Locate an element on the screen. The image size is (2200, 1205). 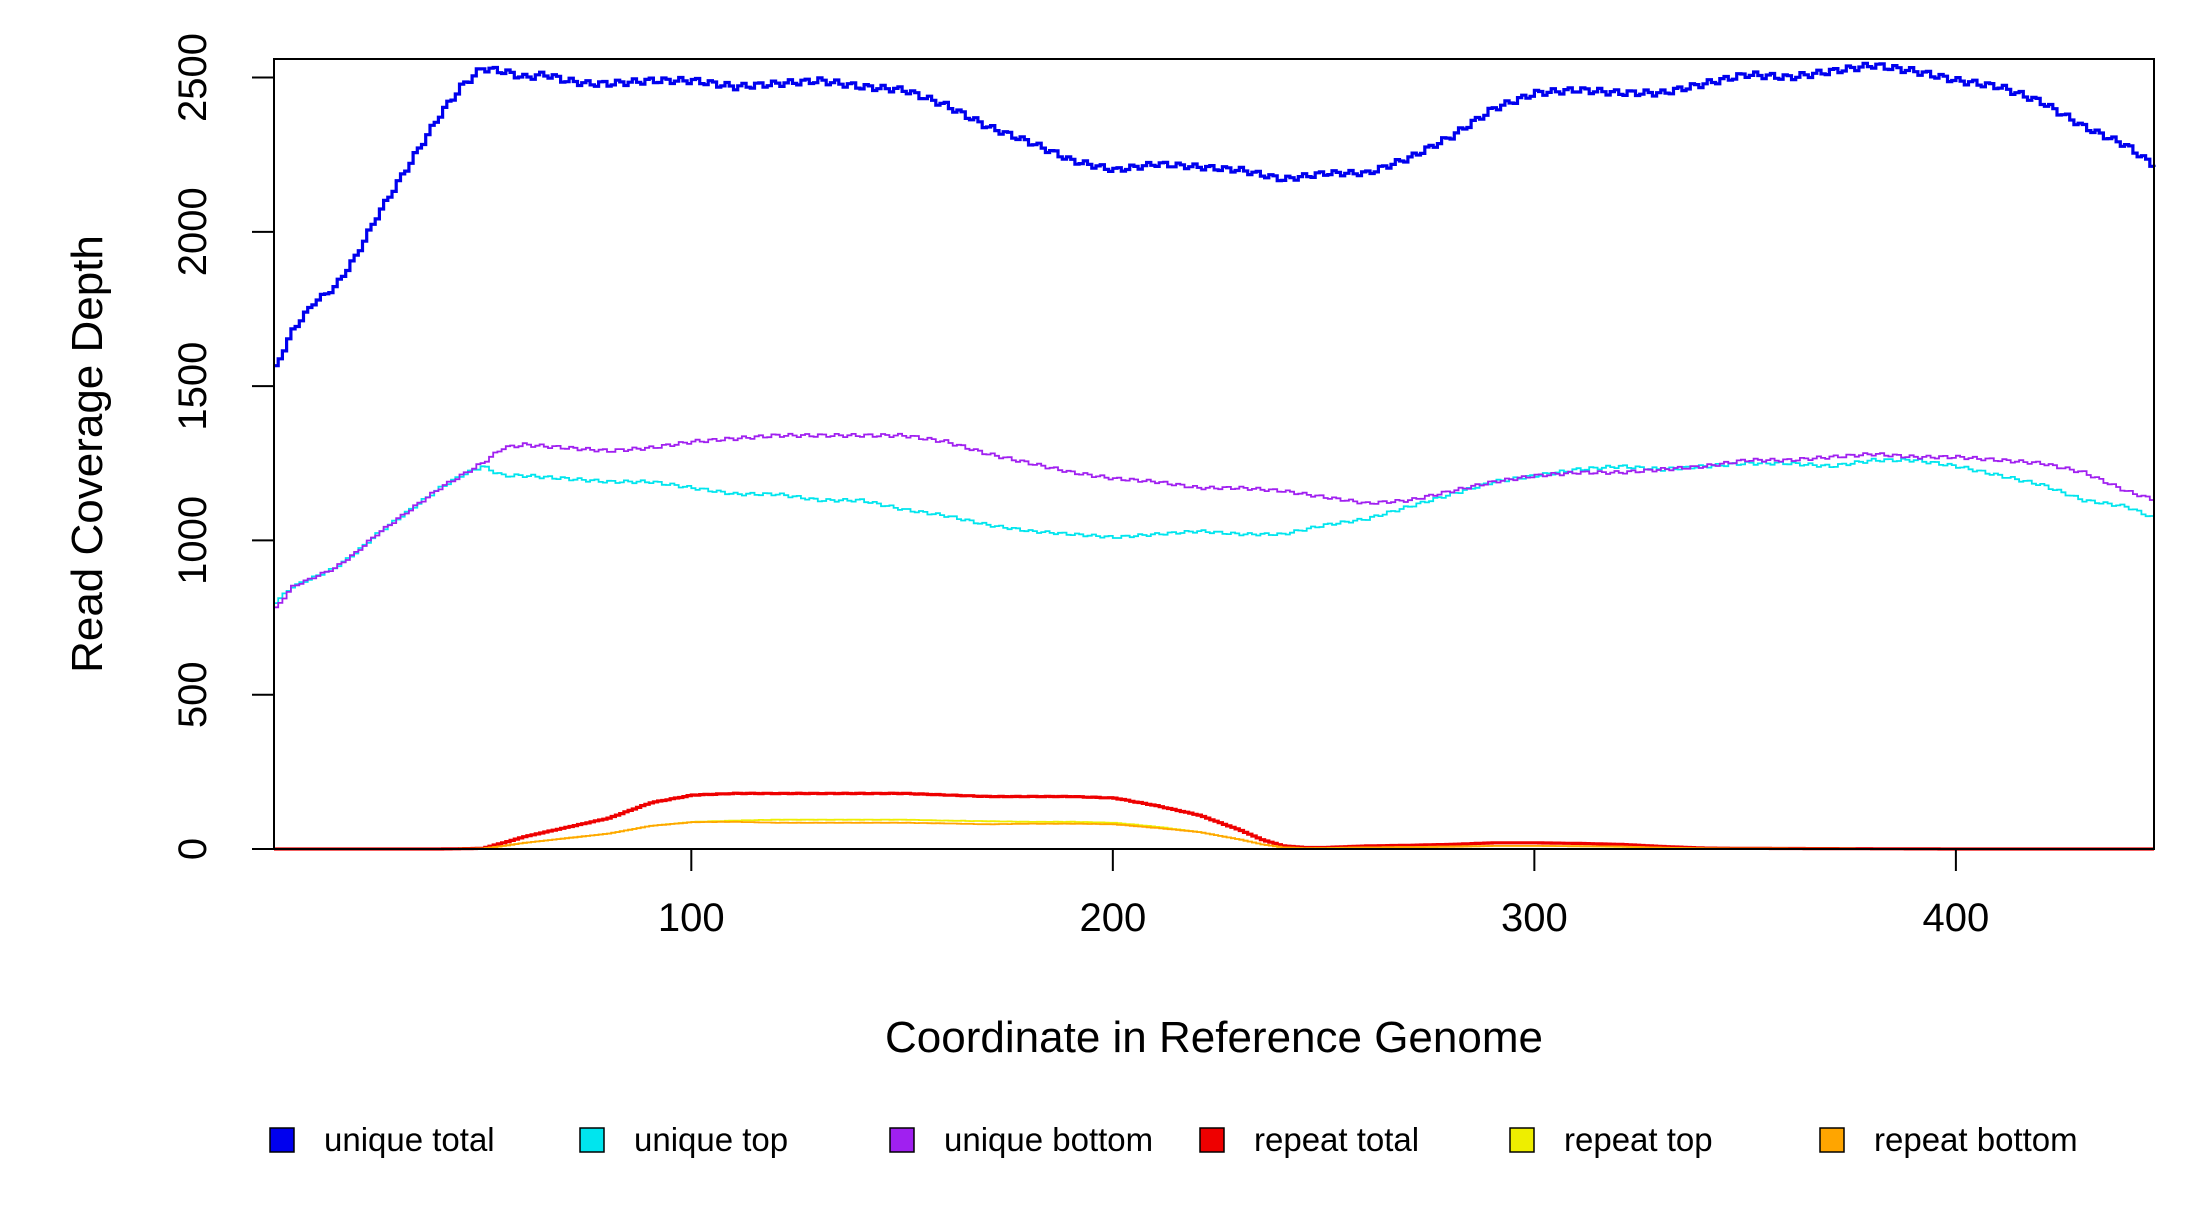
legend-label: repeat total is located at coordinates (1336, 1139).